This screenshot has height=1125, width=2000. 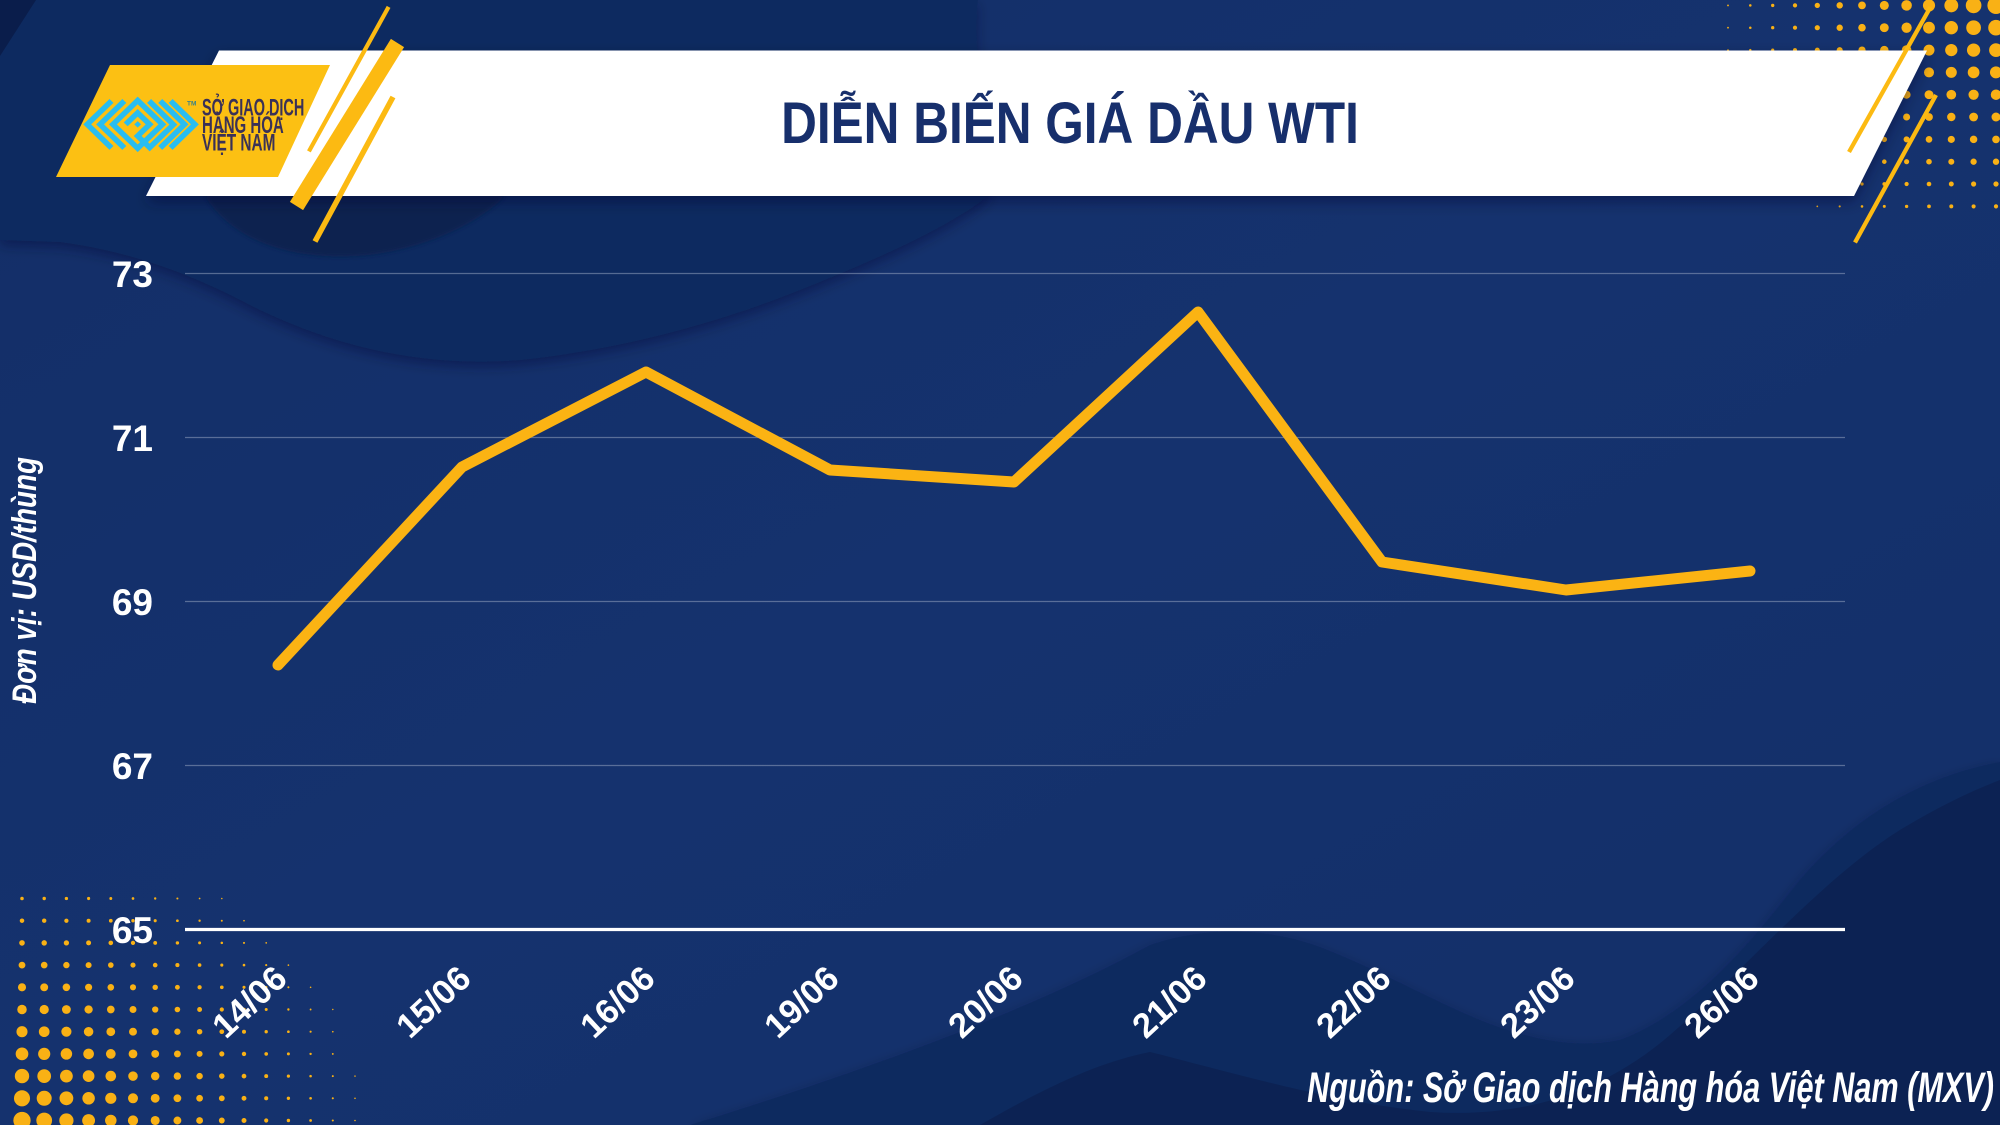 I want to click on svg-text: 65, so click(x=132, y=930).